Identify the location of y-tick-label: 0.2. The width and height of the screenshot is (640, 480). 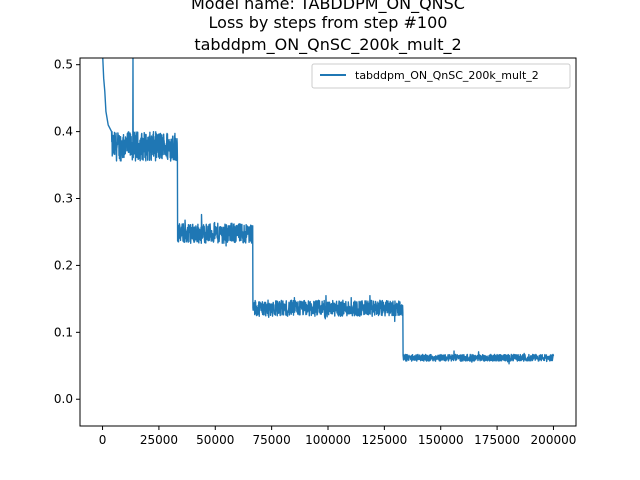
(63, 265).